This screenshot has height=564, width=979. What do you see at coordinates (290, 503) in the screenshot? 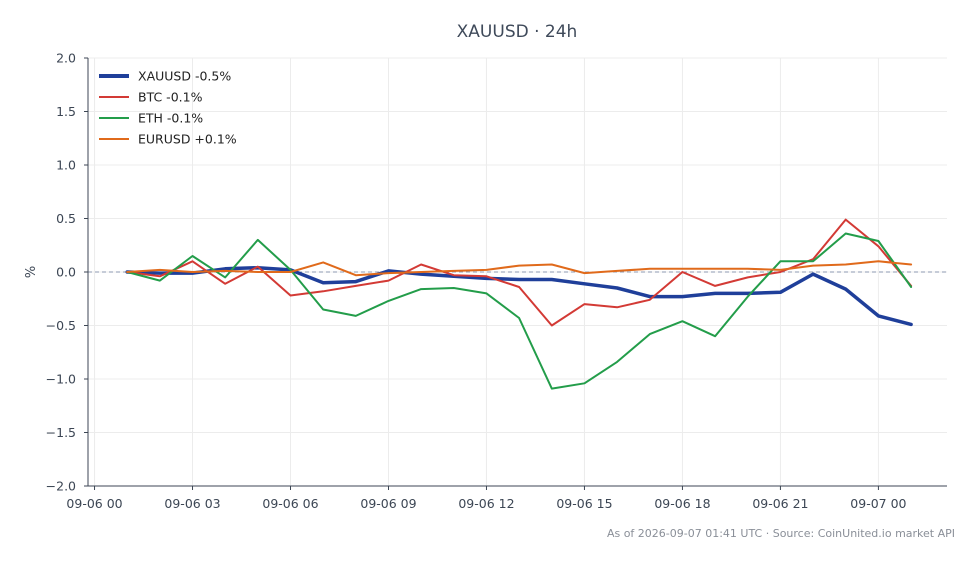
I see `x-tick-label: 09-06 06` at bounding box center [290, 503].